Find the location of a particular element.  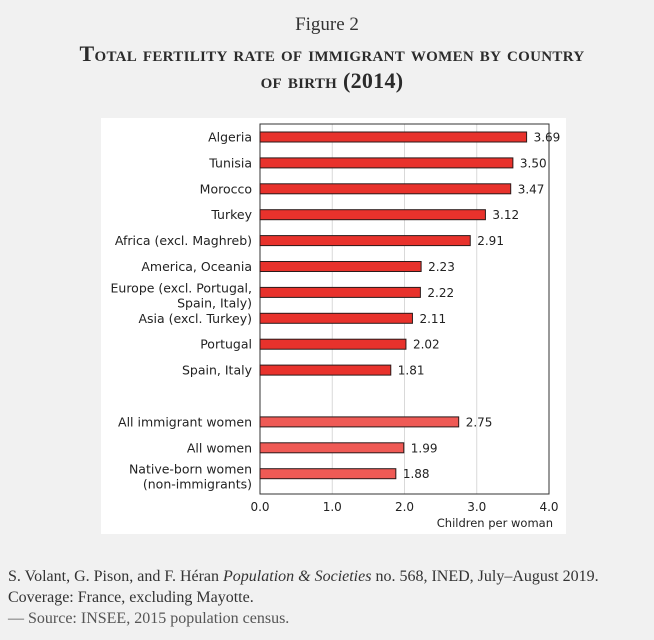

figure-label: Figure 2 is located at coordinates (327, 24).